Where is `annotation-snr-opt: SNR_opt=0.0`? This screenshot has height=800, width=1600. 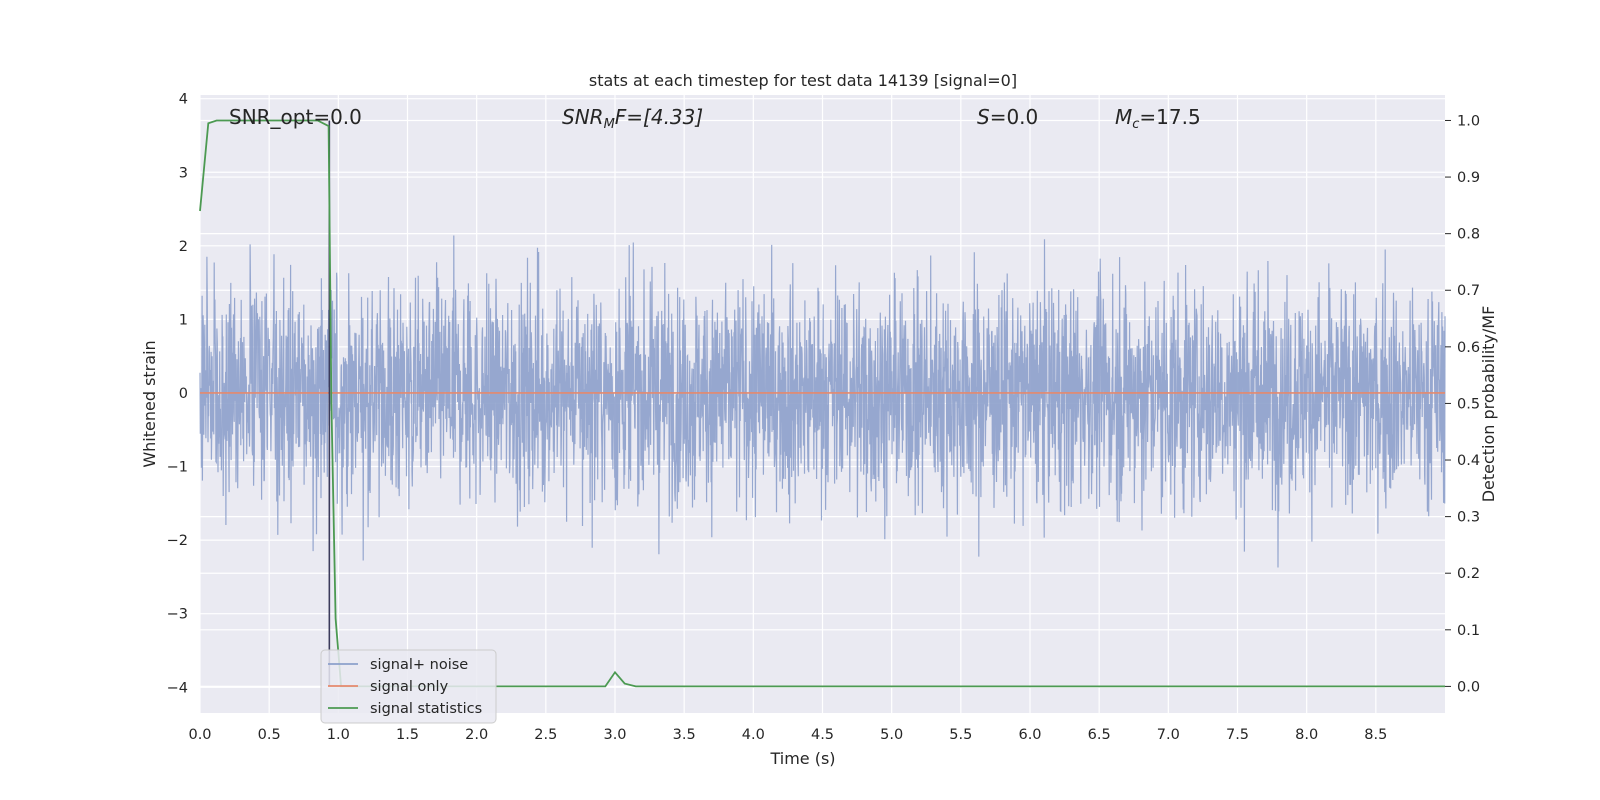
annotation-snr-opt: SNR_opt=0.0 is located at coordinates (295, 117).